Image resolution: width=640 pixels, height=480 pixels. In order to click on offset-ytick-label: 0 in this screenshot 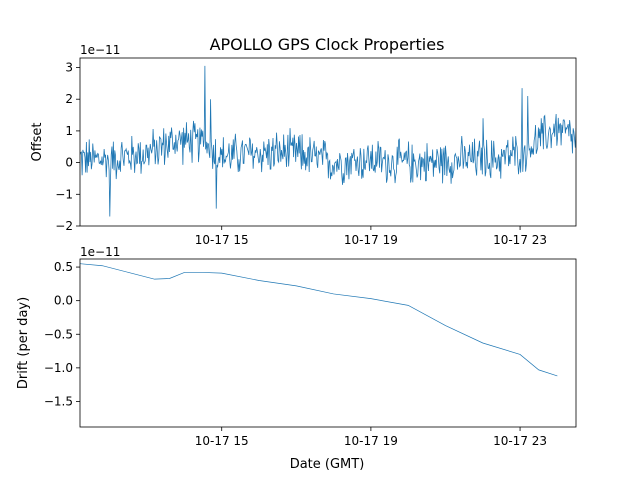, I will do `click(69, 163)`.